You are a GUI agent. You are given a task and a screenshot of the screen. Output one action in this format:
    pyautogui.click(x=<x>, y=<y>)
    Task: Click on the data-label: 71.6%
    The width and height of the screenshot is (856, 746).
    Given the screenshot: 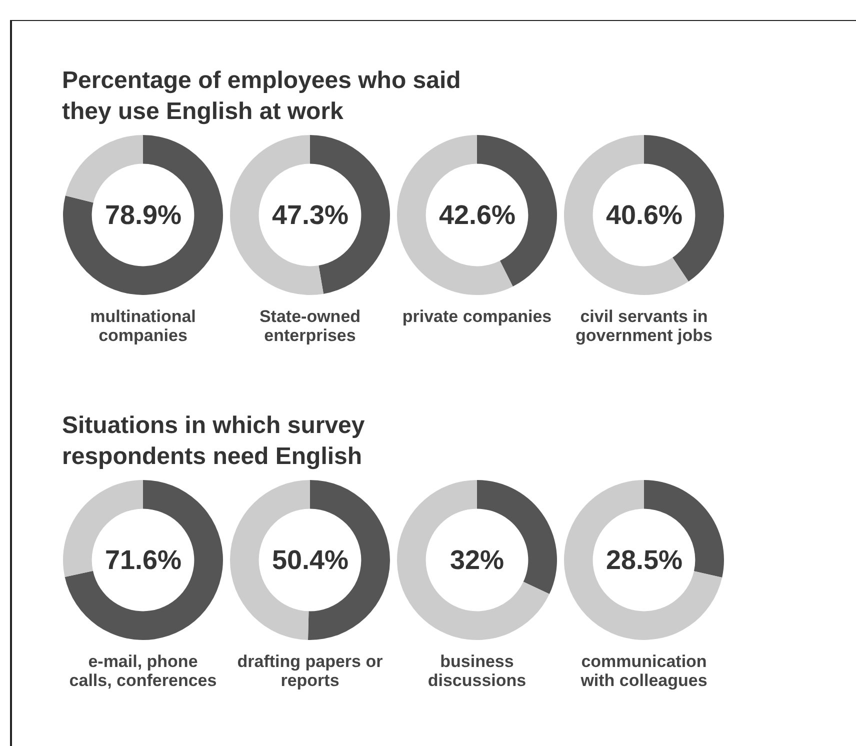 What is the action you would take?
    pyautogui.click(x=143, y=560)
    